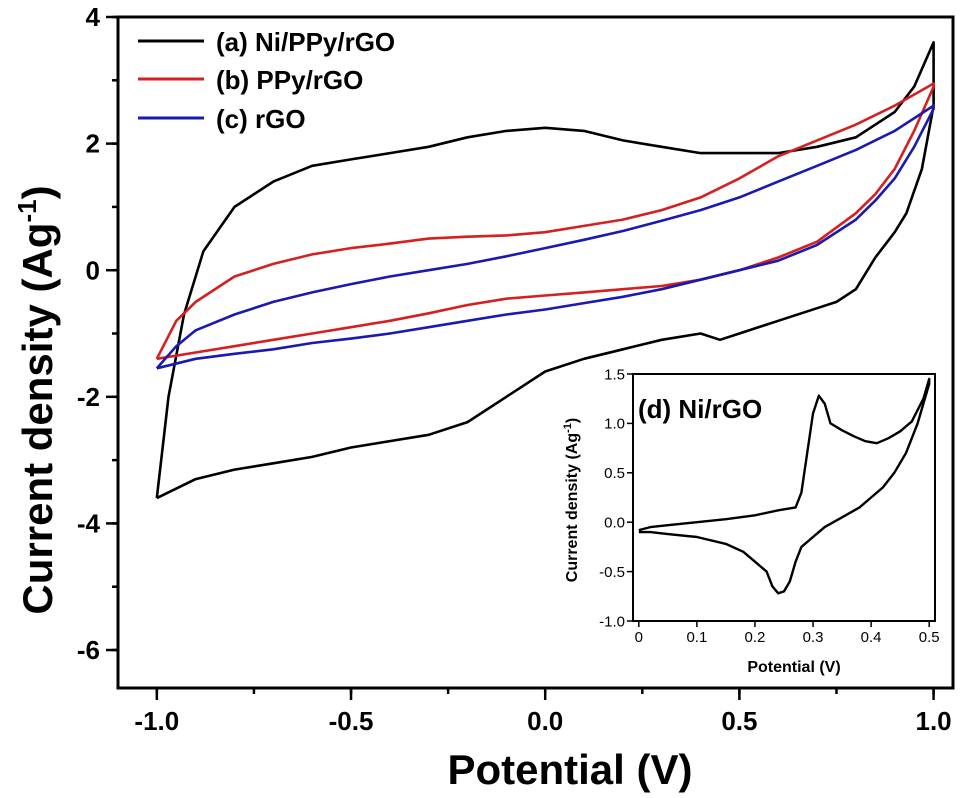  I want to click on inset-plot-frame, so click(784, 497).